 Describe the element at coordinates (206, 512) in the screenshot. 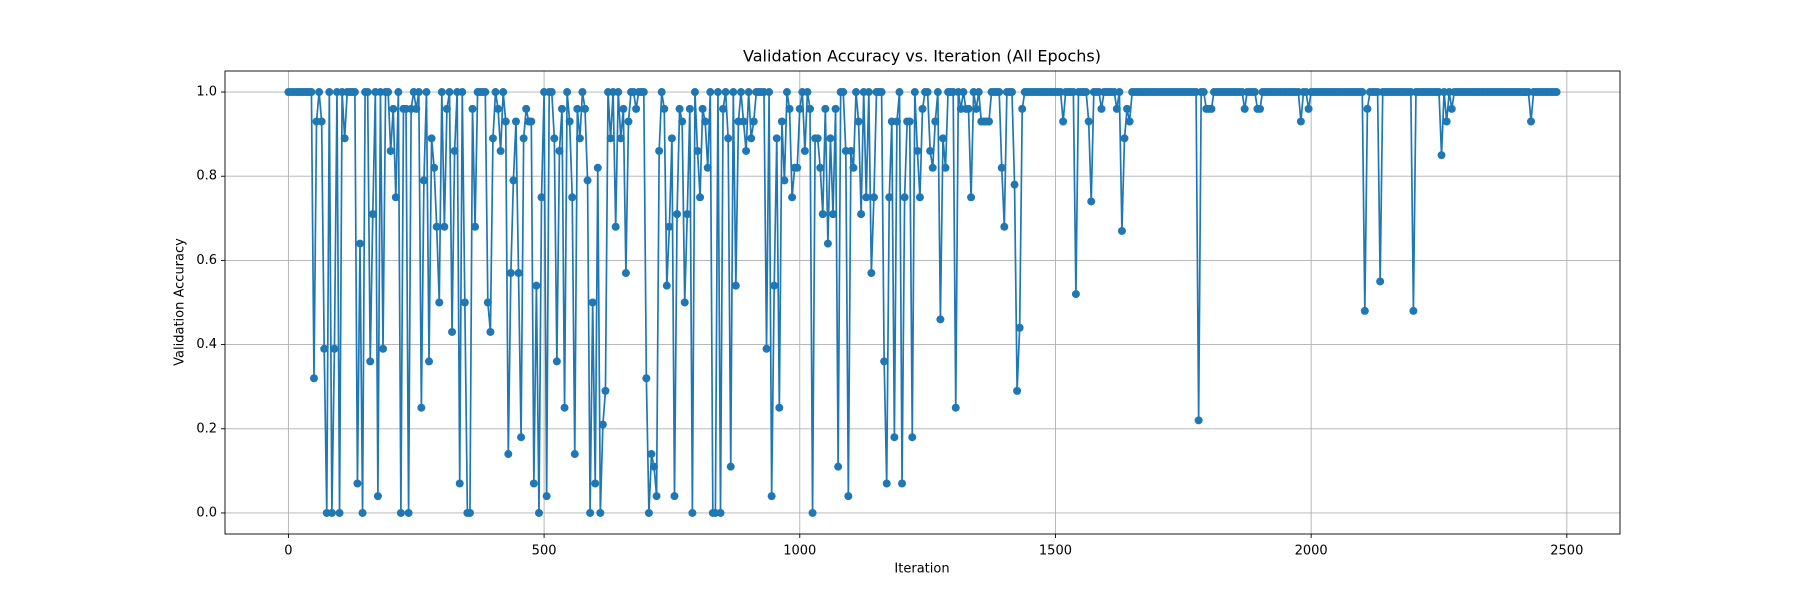

I see `y-tick-label: 0.0` at that location.